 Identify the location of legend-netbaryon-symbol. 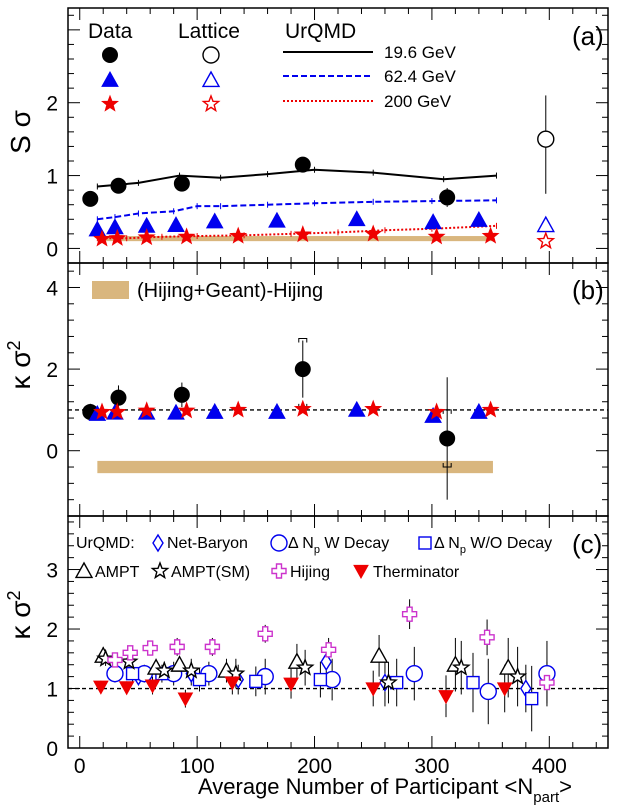
(158, 543).